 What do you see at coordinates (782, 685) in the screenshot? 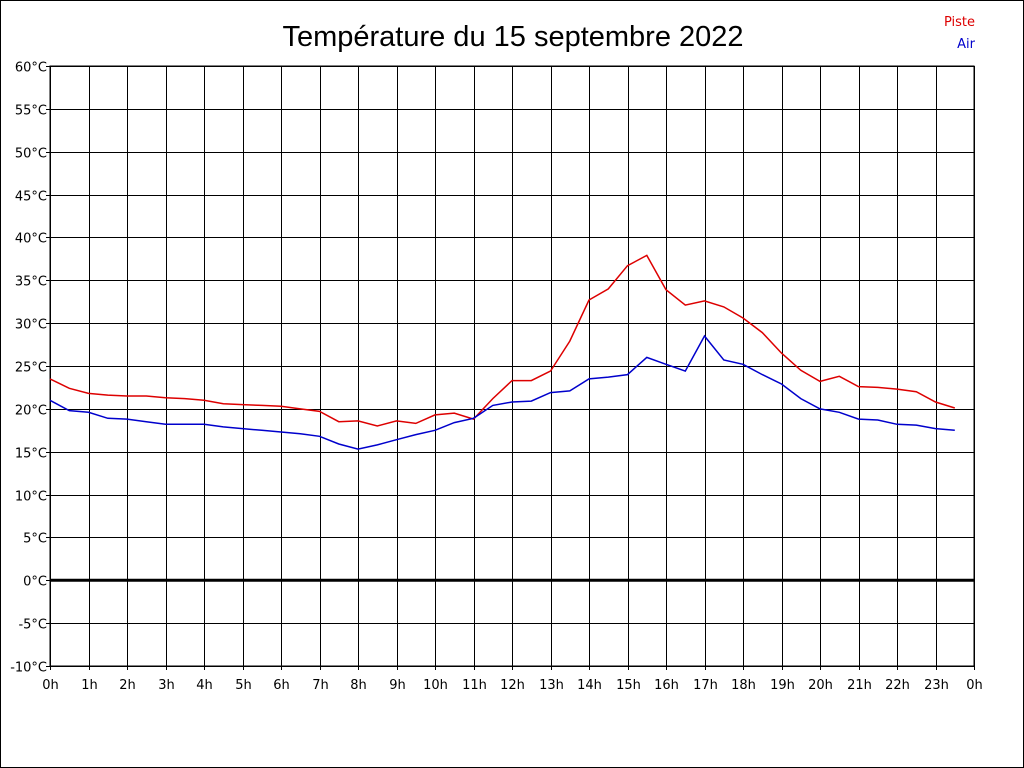
I see `x-tick-label: 19h` at bounding box center [782, 685].